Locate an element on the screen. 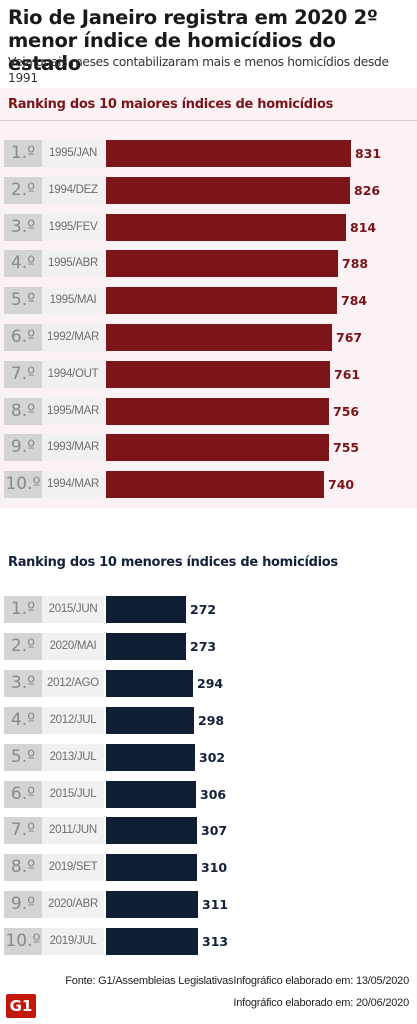 This screenshot has width=417, height=1024. value-label: 302 is located at coordinates (212, 757).